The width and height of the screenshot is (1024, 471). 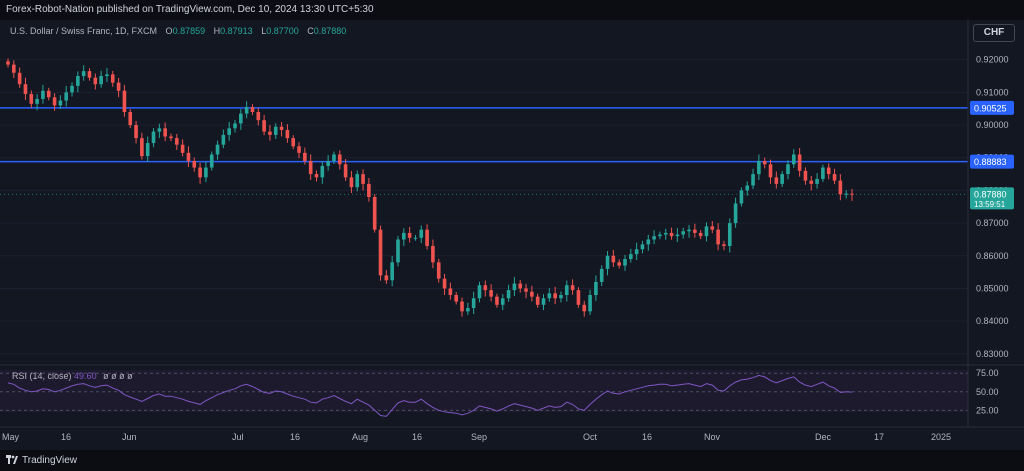 What do you see at coordinates (430, 395) in the screenshot?
I see `rsi-line` at bounding box center [430, 395].